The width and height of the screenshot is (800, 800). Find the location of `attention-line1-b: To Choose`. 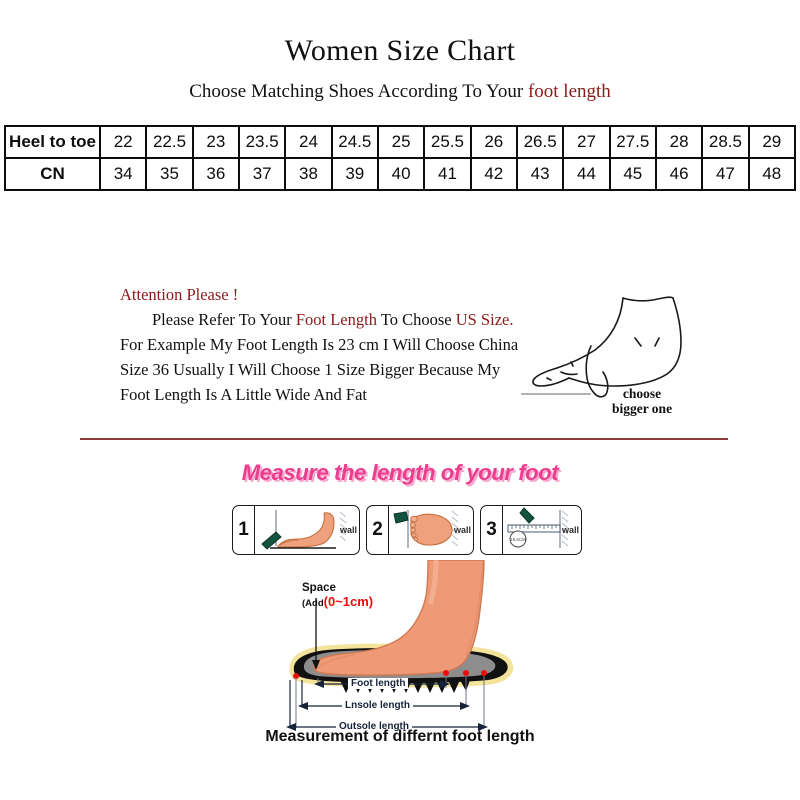

attention-line1-b: To Choose is located at coordinates (416, 319).